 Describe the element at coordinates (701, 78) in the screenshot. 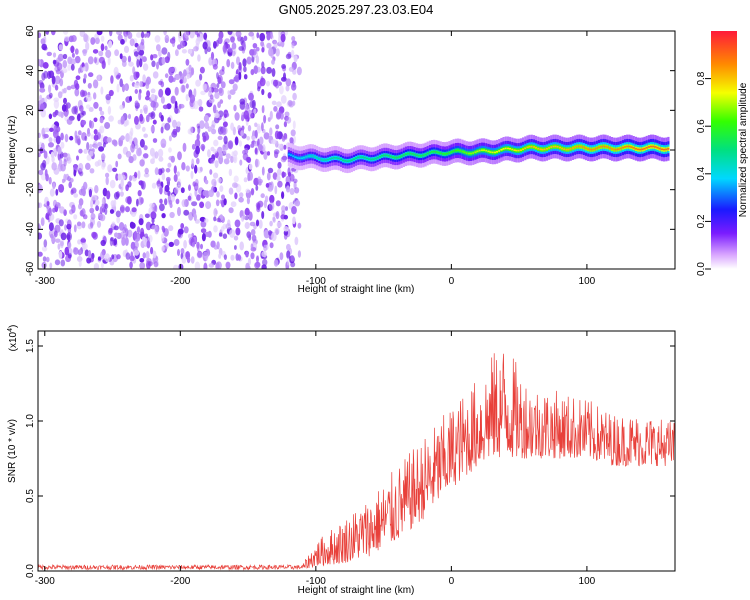

I see `colorbar-tick-label: 0.8` at that location.